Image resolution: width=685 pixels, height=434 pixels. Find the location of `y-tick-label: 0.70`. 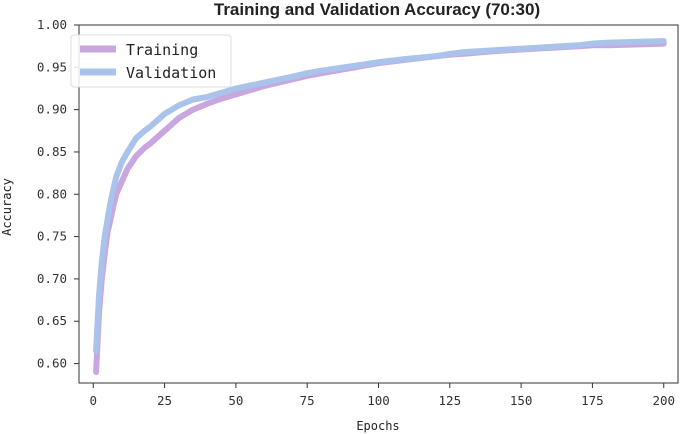

y-tick-label: 0.70 is located at coordinates (52, 278).